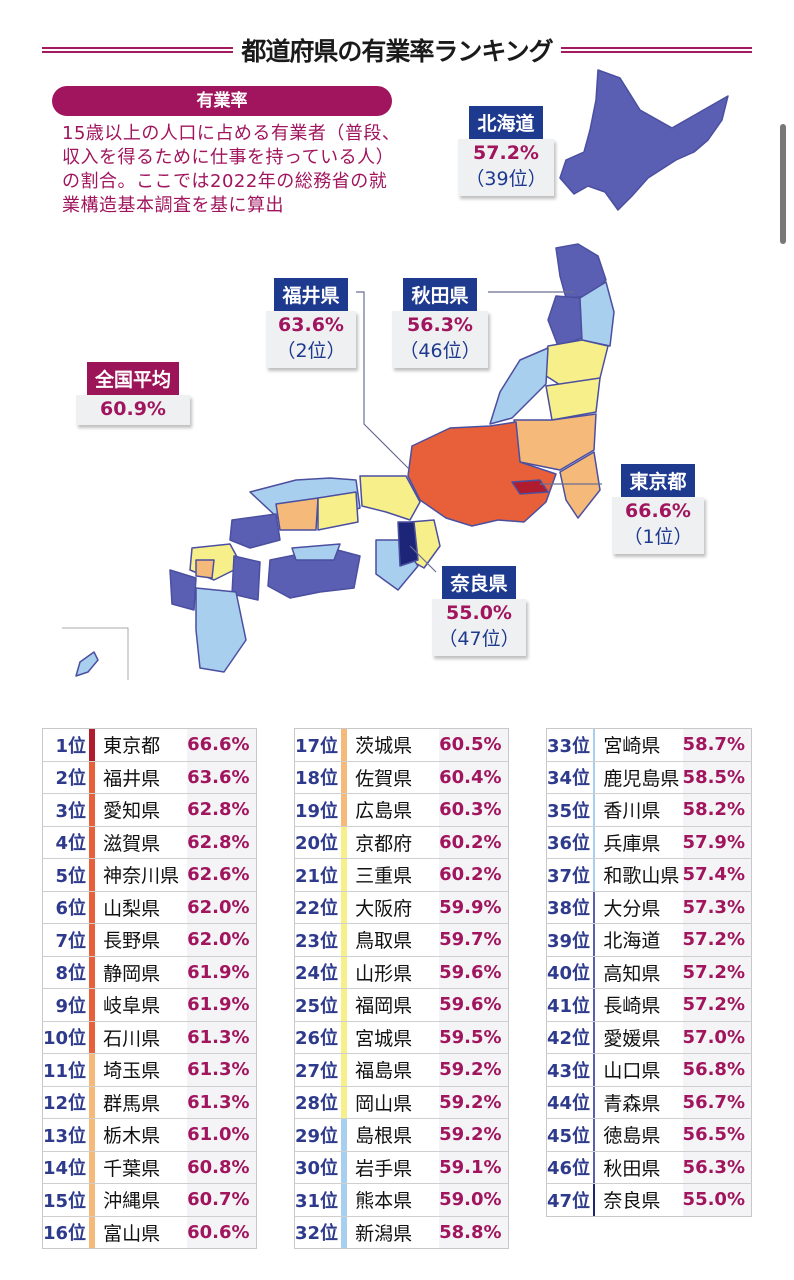 This screenshot has height=1280, width=794. Describe the element at coordinates (423, 559) in the screenshot. I see `leader-nara` at that location.